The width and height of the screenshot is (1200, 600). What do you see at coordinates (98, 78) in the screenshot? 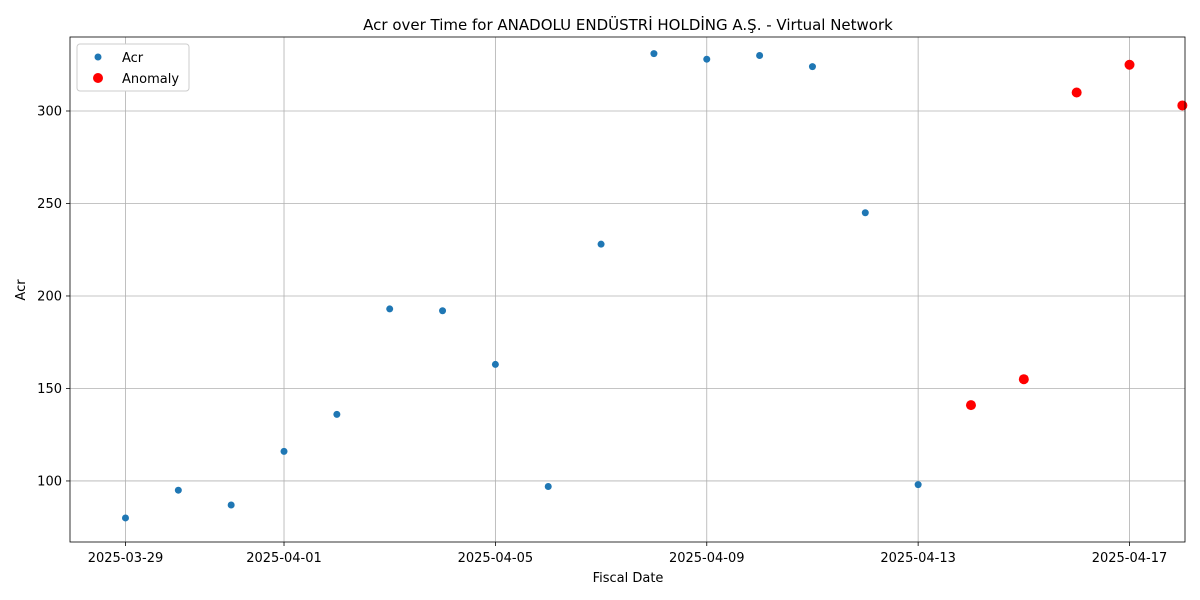
I see `legend-anomaly-marker` at bounding box center [98, 78].